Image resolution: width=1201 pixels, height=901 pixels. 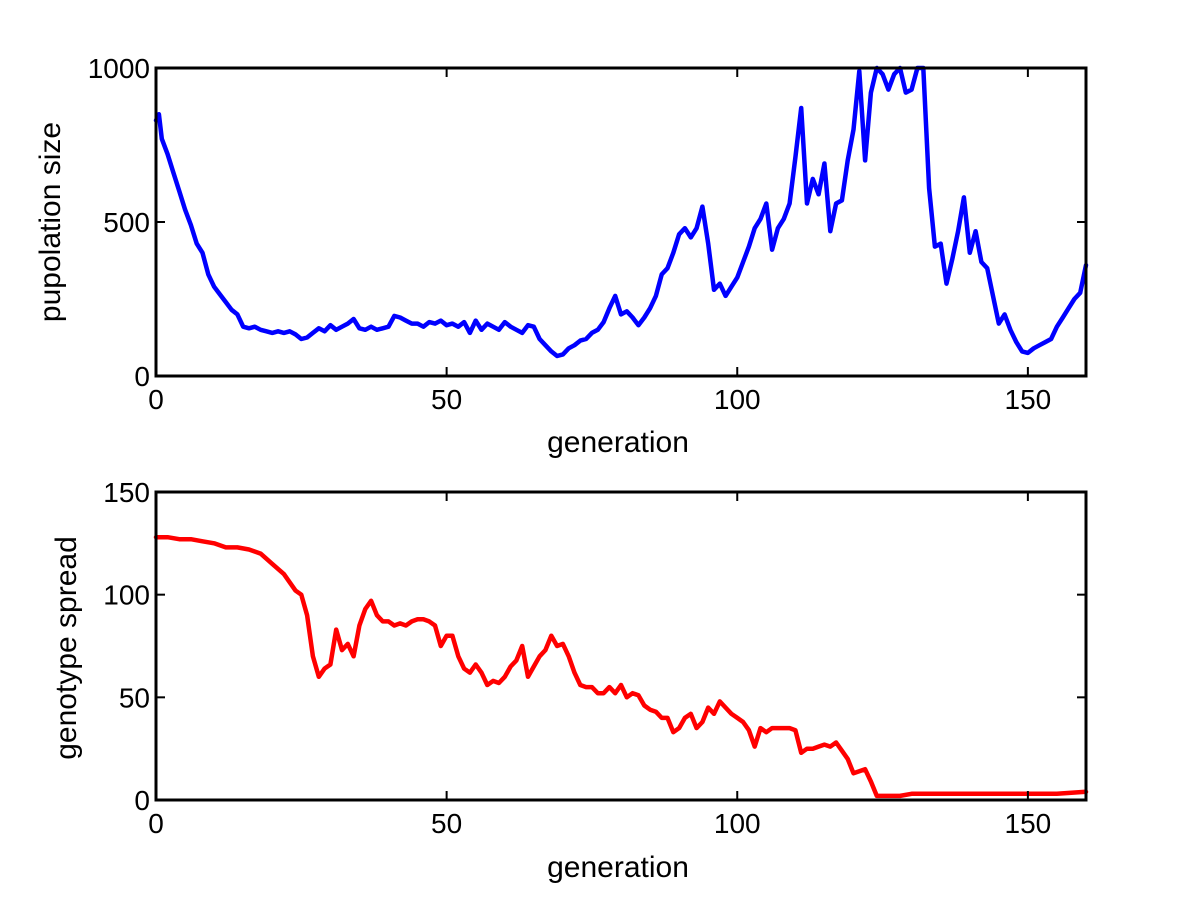 I want to click on top-y-axis-label: pupolation size, so click(x=50, y=222).